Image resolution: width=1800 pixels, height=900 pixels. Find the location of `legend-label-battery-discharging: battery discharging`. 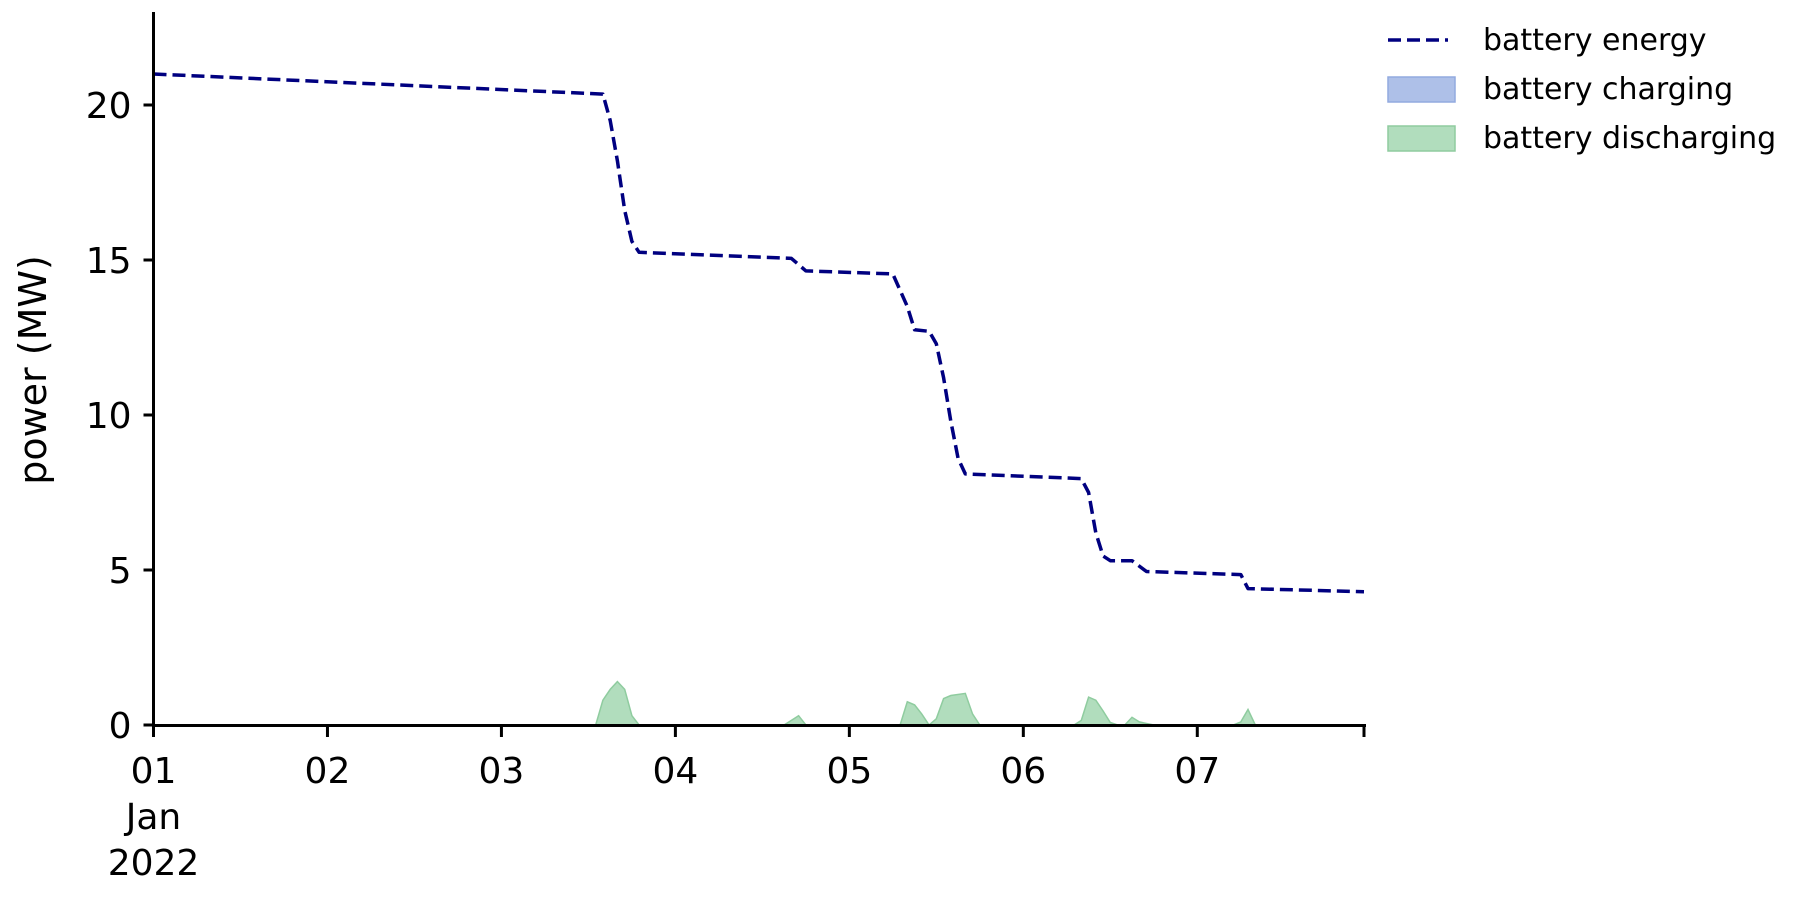

legend-label-battery-discharging: battery discharging is located at coordinates (1629, 138).